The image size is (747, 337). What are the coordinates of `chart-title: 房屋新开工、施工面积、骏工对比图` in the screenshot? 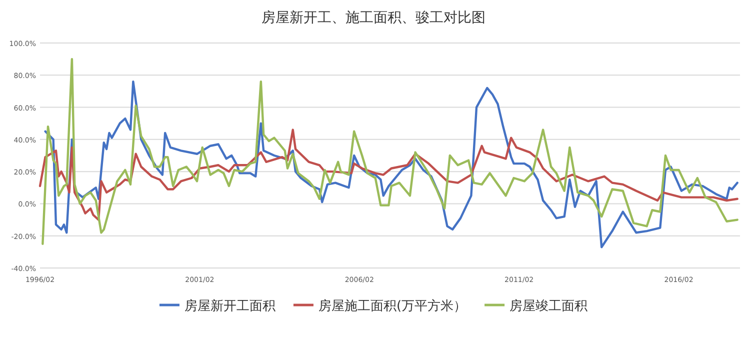 It's located at (374, 18).